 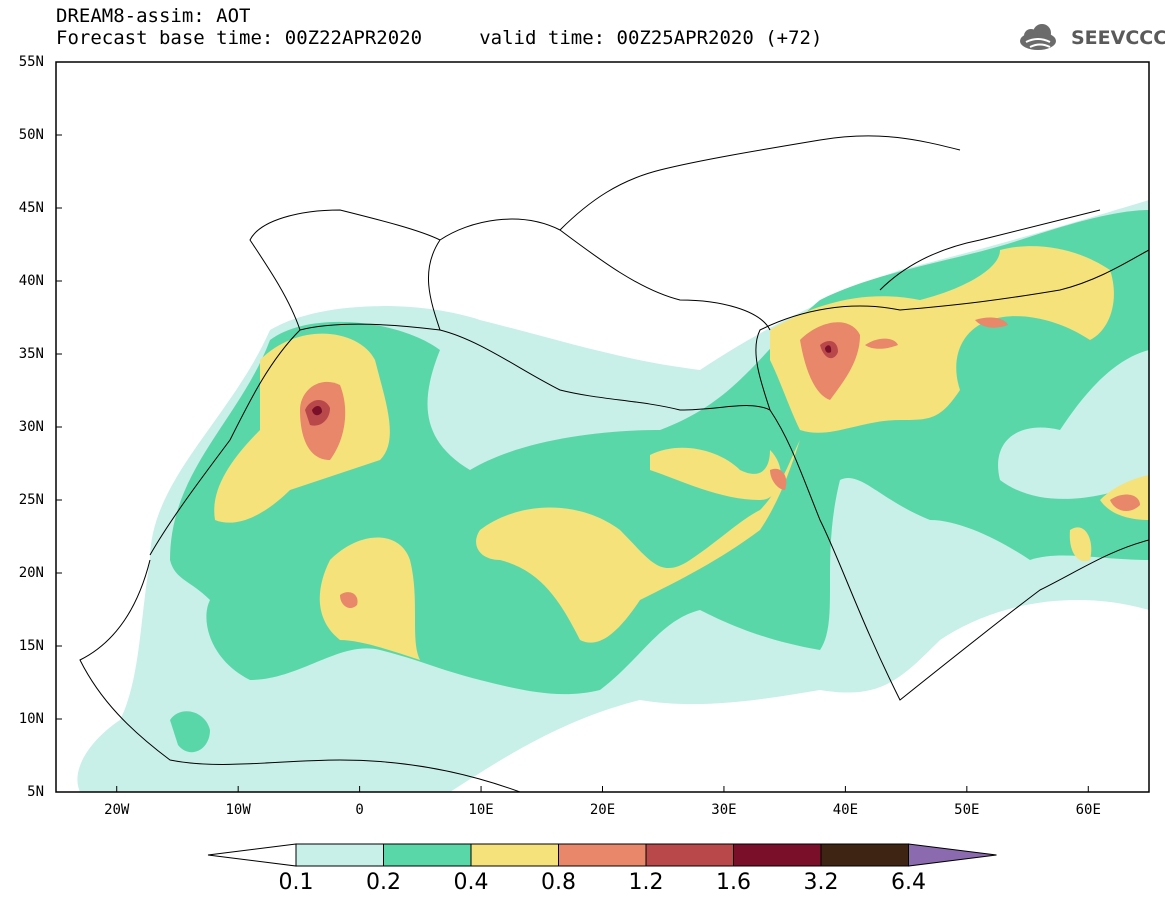 What do you see at coordinates (35, 792) in the screenshot?
I see `lat-label: 5N` at bounding box center [35, 792].